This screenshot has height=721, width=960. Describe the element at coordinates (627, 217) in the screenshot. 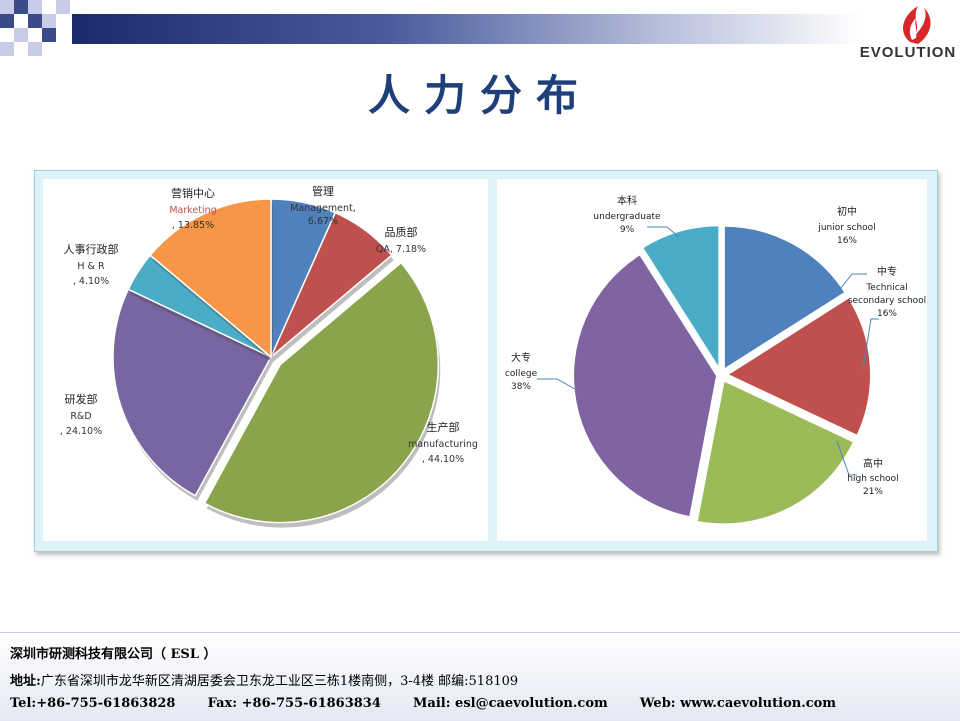

I see `label-undergraduate-en: undergraduate` at that location.